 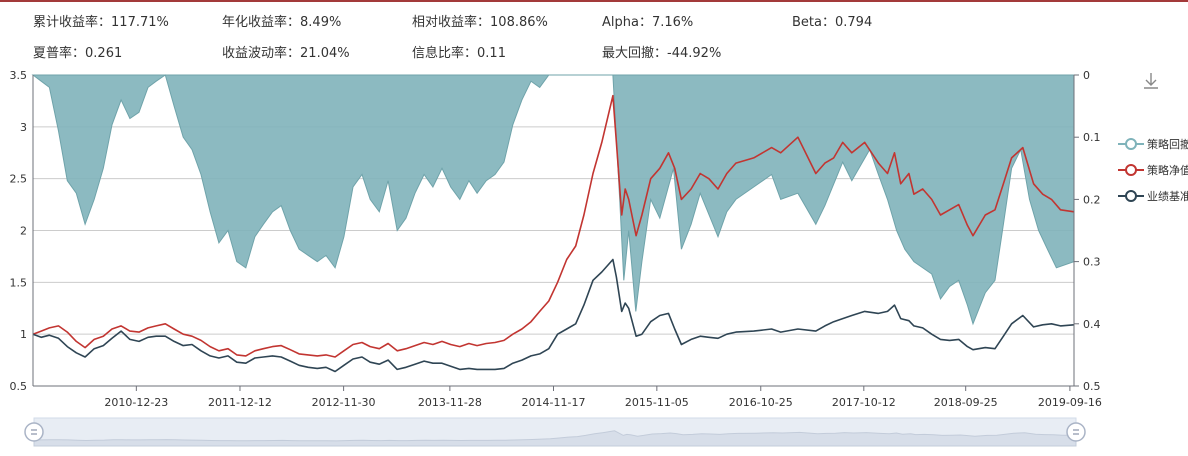 I want to click on stat-label: 年化收益率, so click(x=255, y=22).